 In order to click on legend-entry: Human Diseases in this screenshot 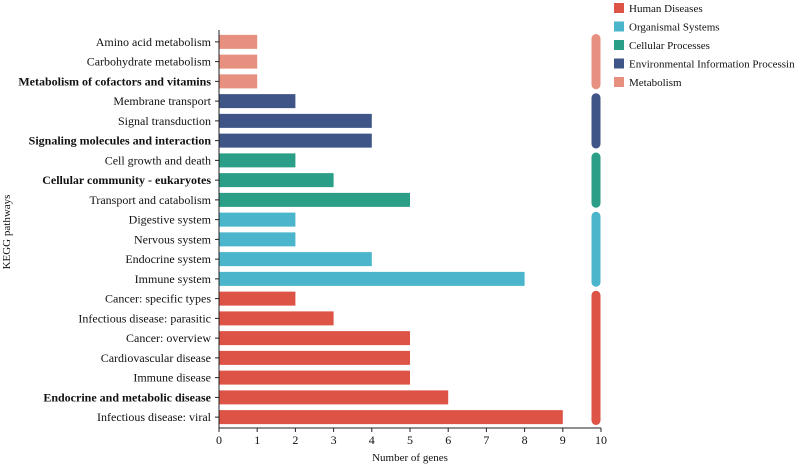, I will do `click(666, 9)`.